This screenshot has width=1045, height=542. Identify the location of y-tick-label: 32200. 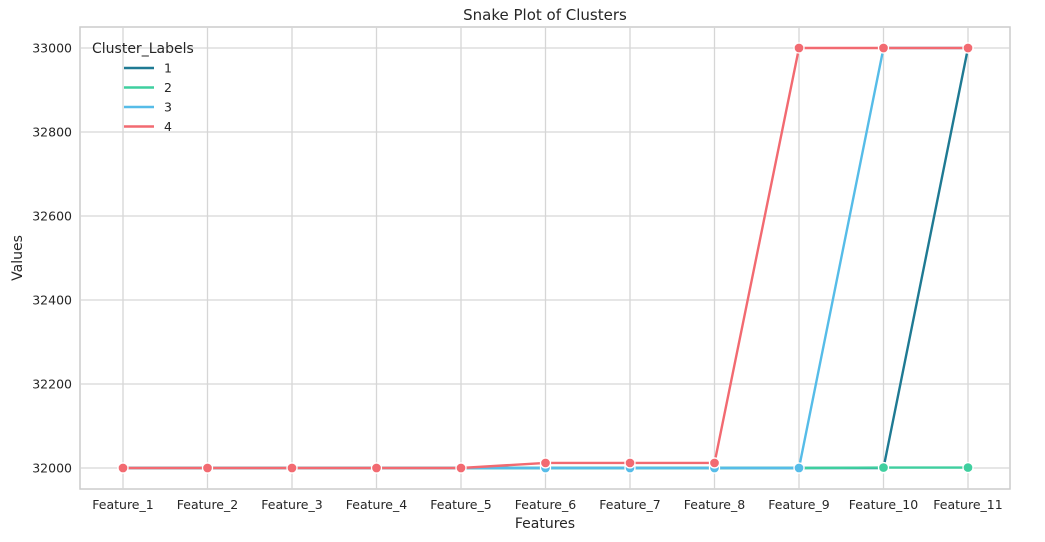
(52, 384).